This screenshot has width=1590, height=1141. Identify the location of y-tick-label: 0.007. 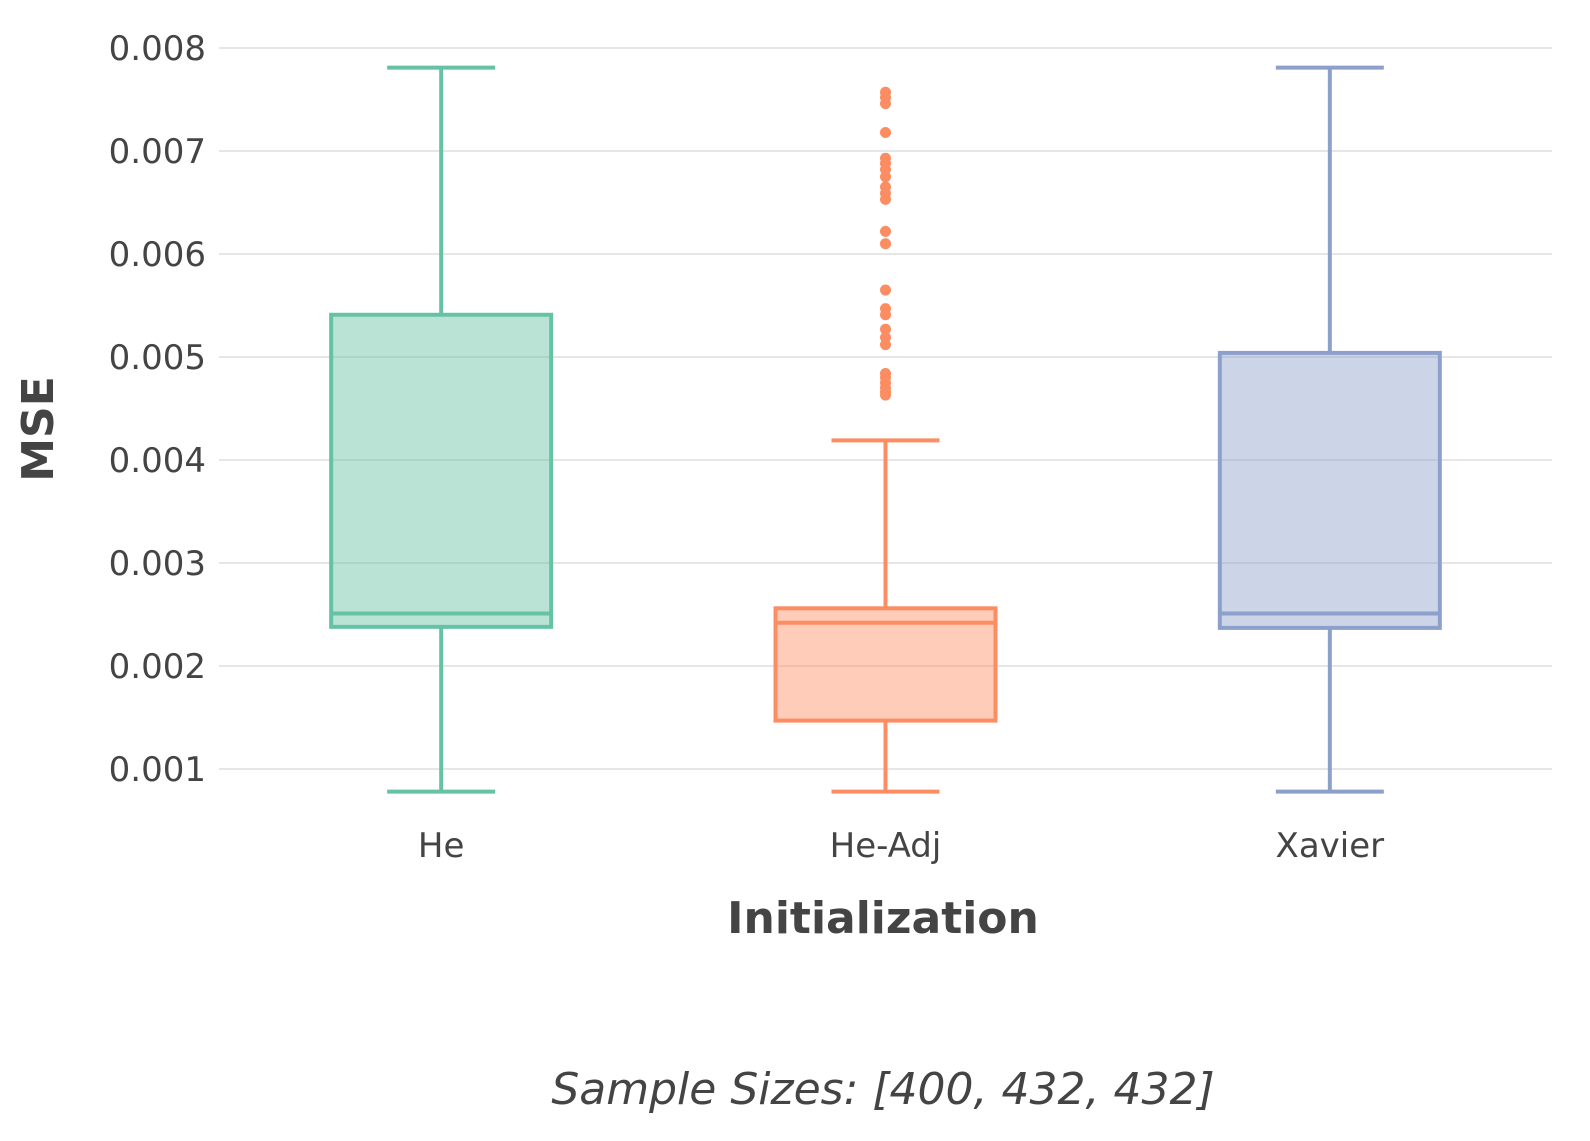
(157, 152).